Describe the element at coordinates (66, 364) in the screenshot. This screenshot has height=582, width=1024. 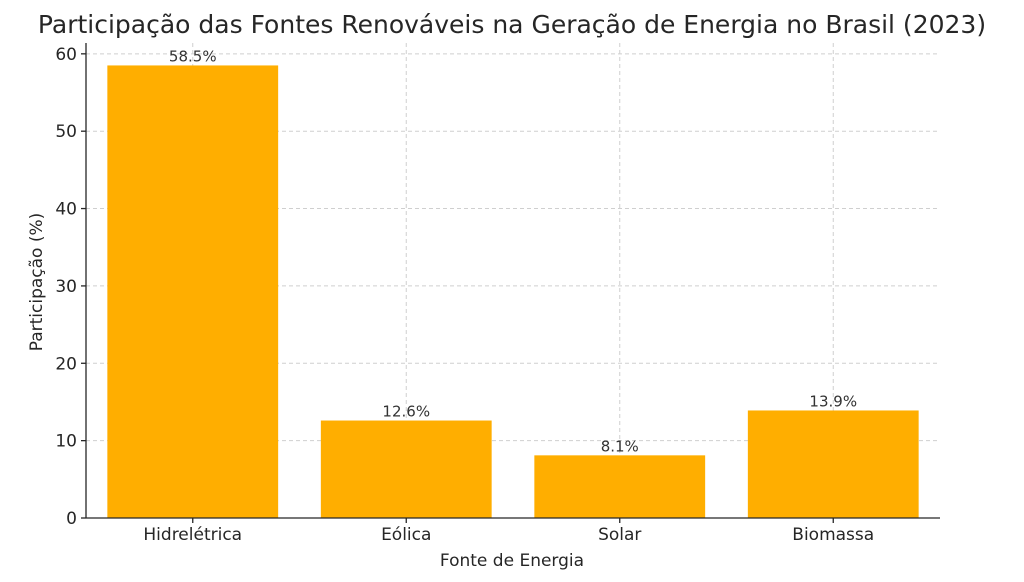
I see `y-tick-label: 20` at that location.